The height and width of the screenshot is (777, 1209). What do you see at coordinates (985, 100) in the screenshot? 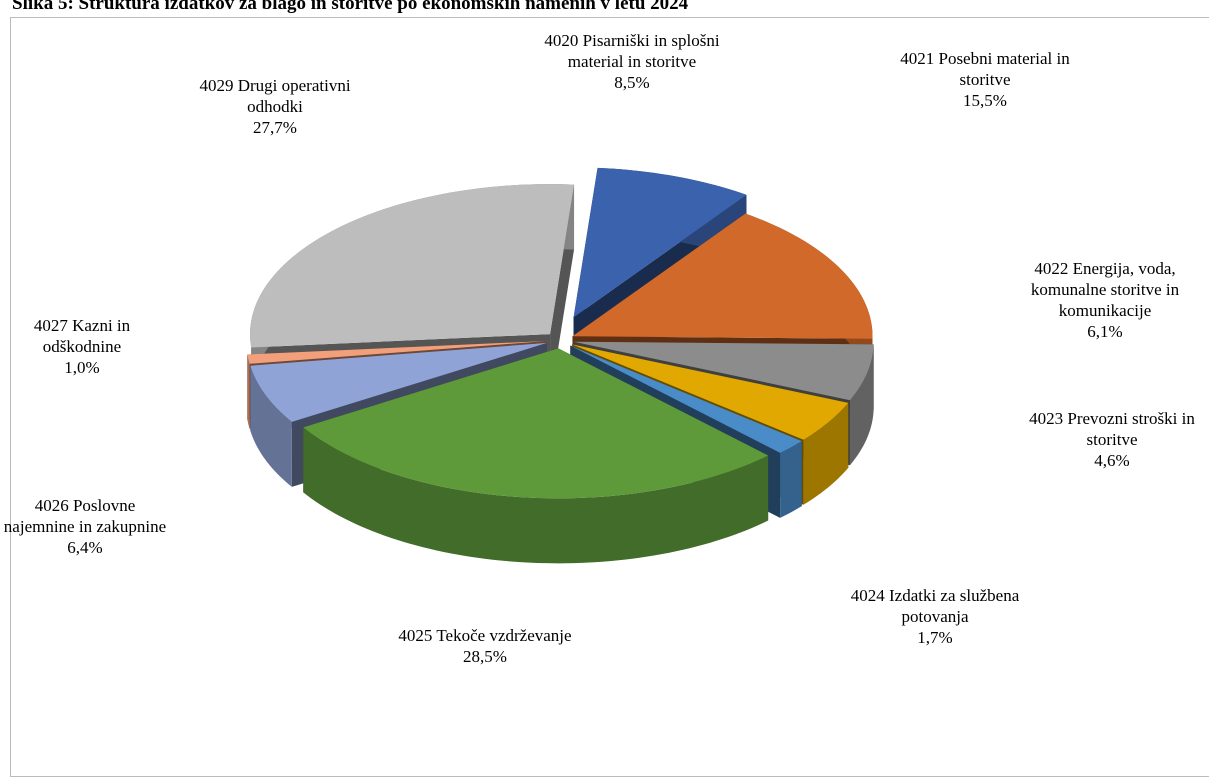
I see `value-label: 15,5%` at bounding box center [985, 100].